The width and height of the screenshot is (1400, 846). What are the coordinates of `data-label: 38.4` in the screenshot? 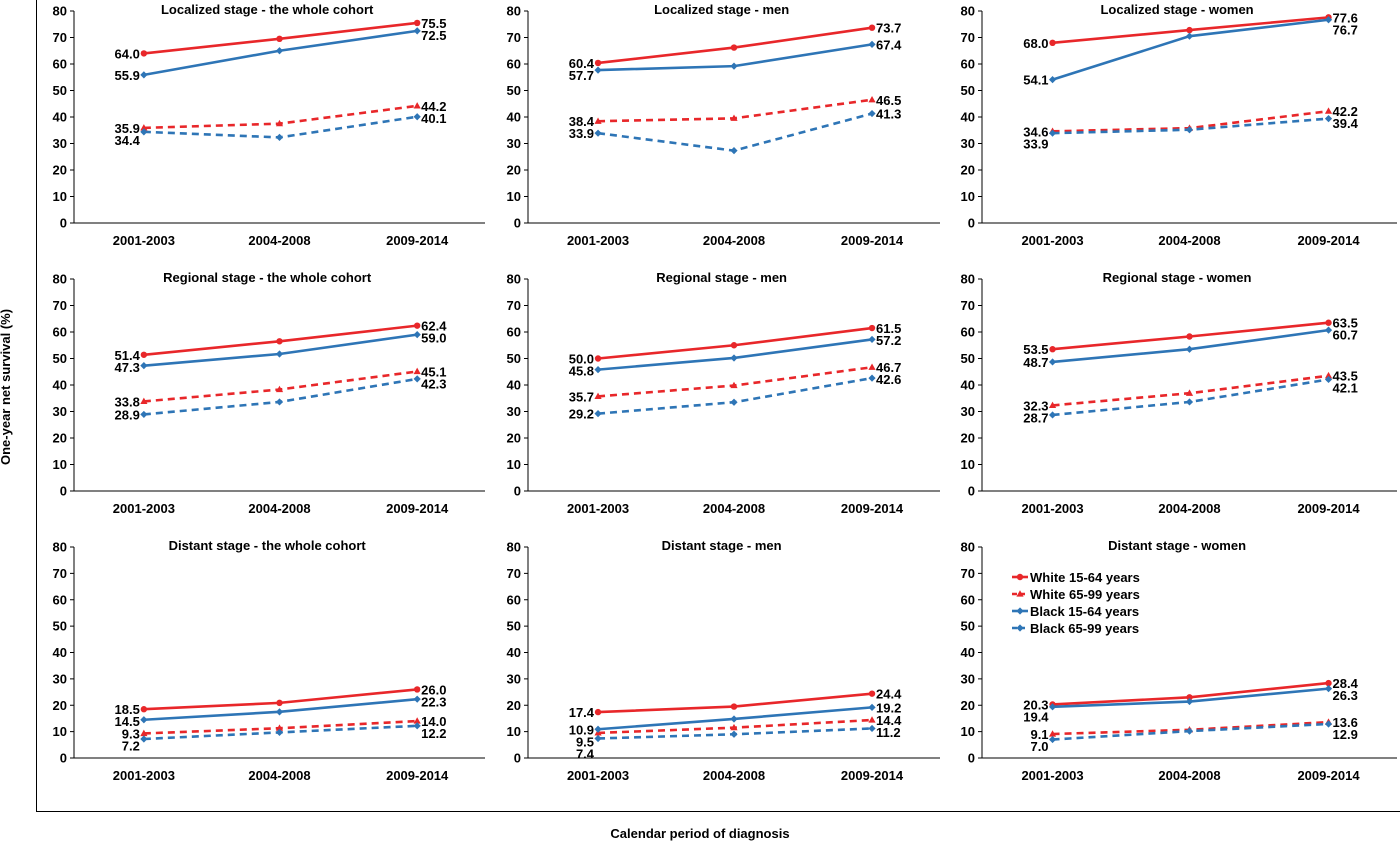 It's located at (582, 121).